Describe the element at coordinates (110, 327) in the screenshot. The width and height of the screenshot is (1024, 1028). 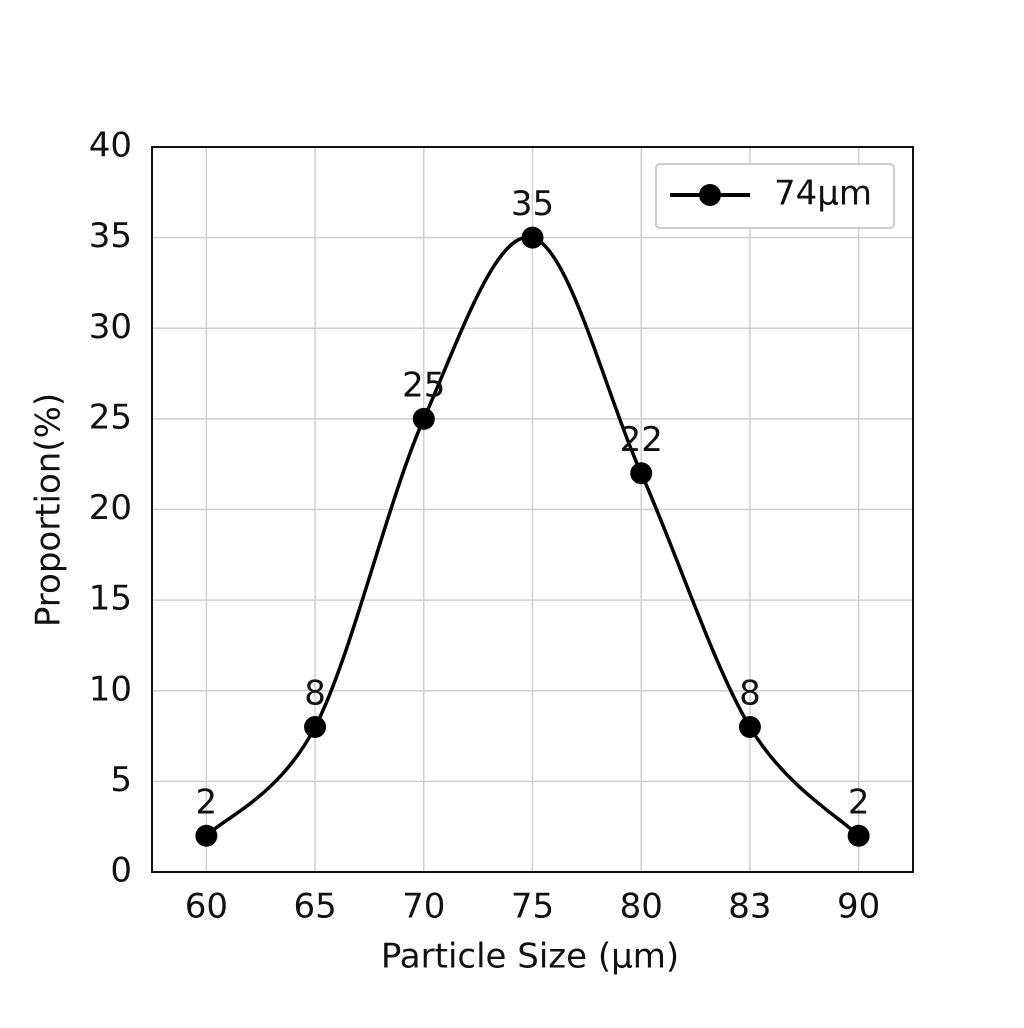
I see `y-tick-label: 30` at that location.